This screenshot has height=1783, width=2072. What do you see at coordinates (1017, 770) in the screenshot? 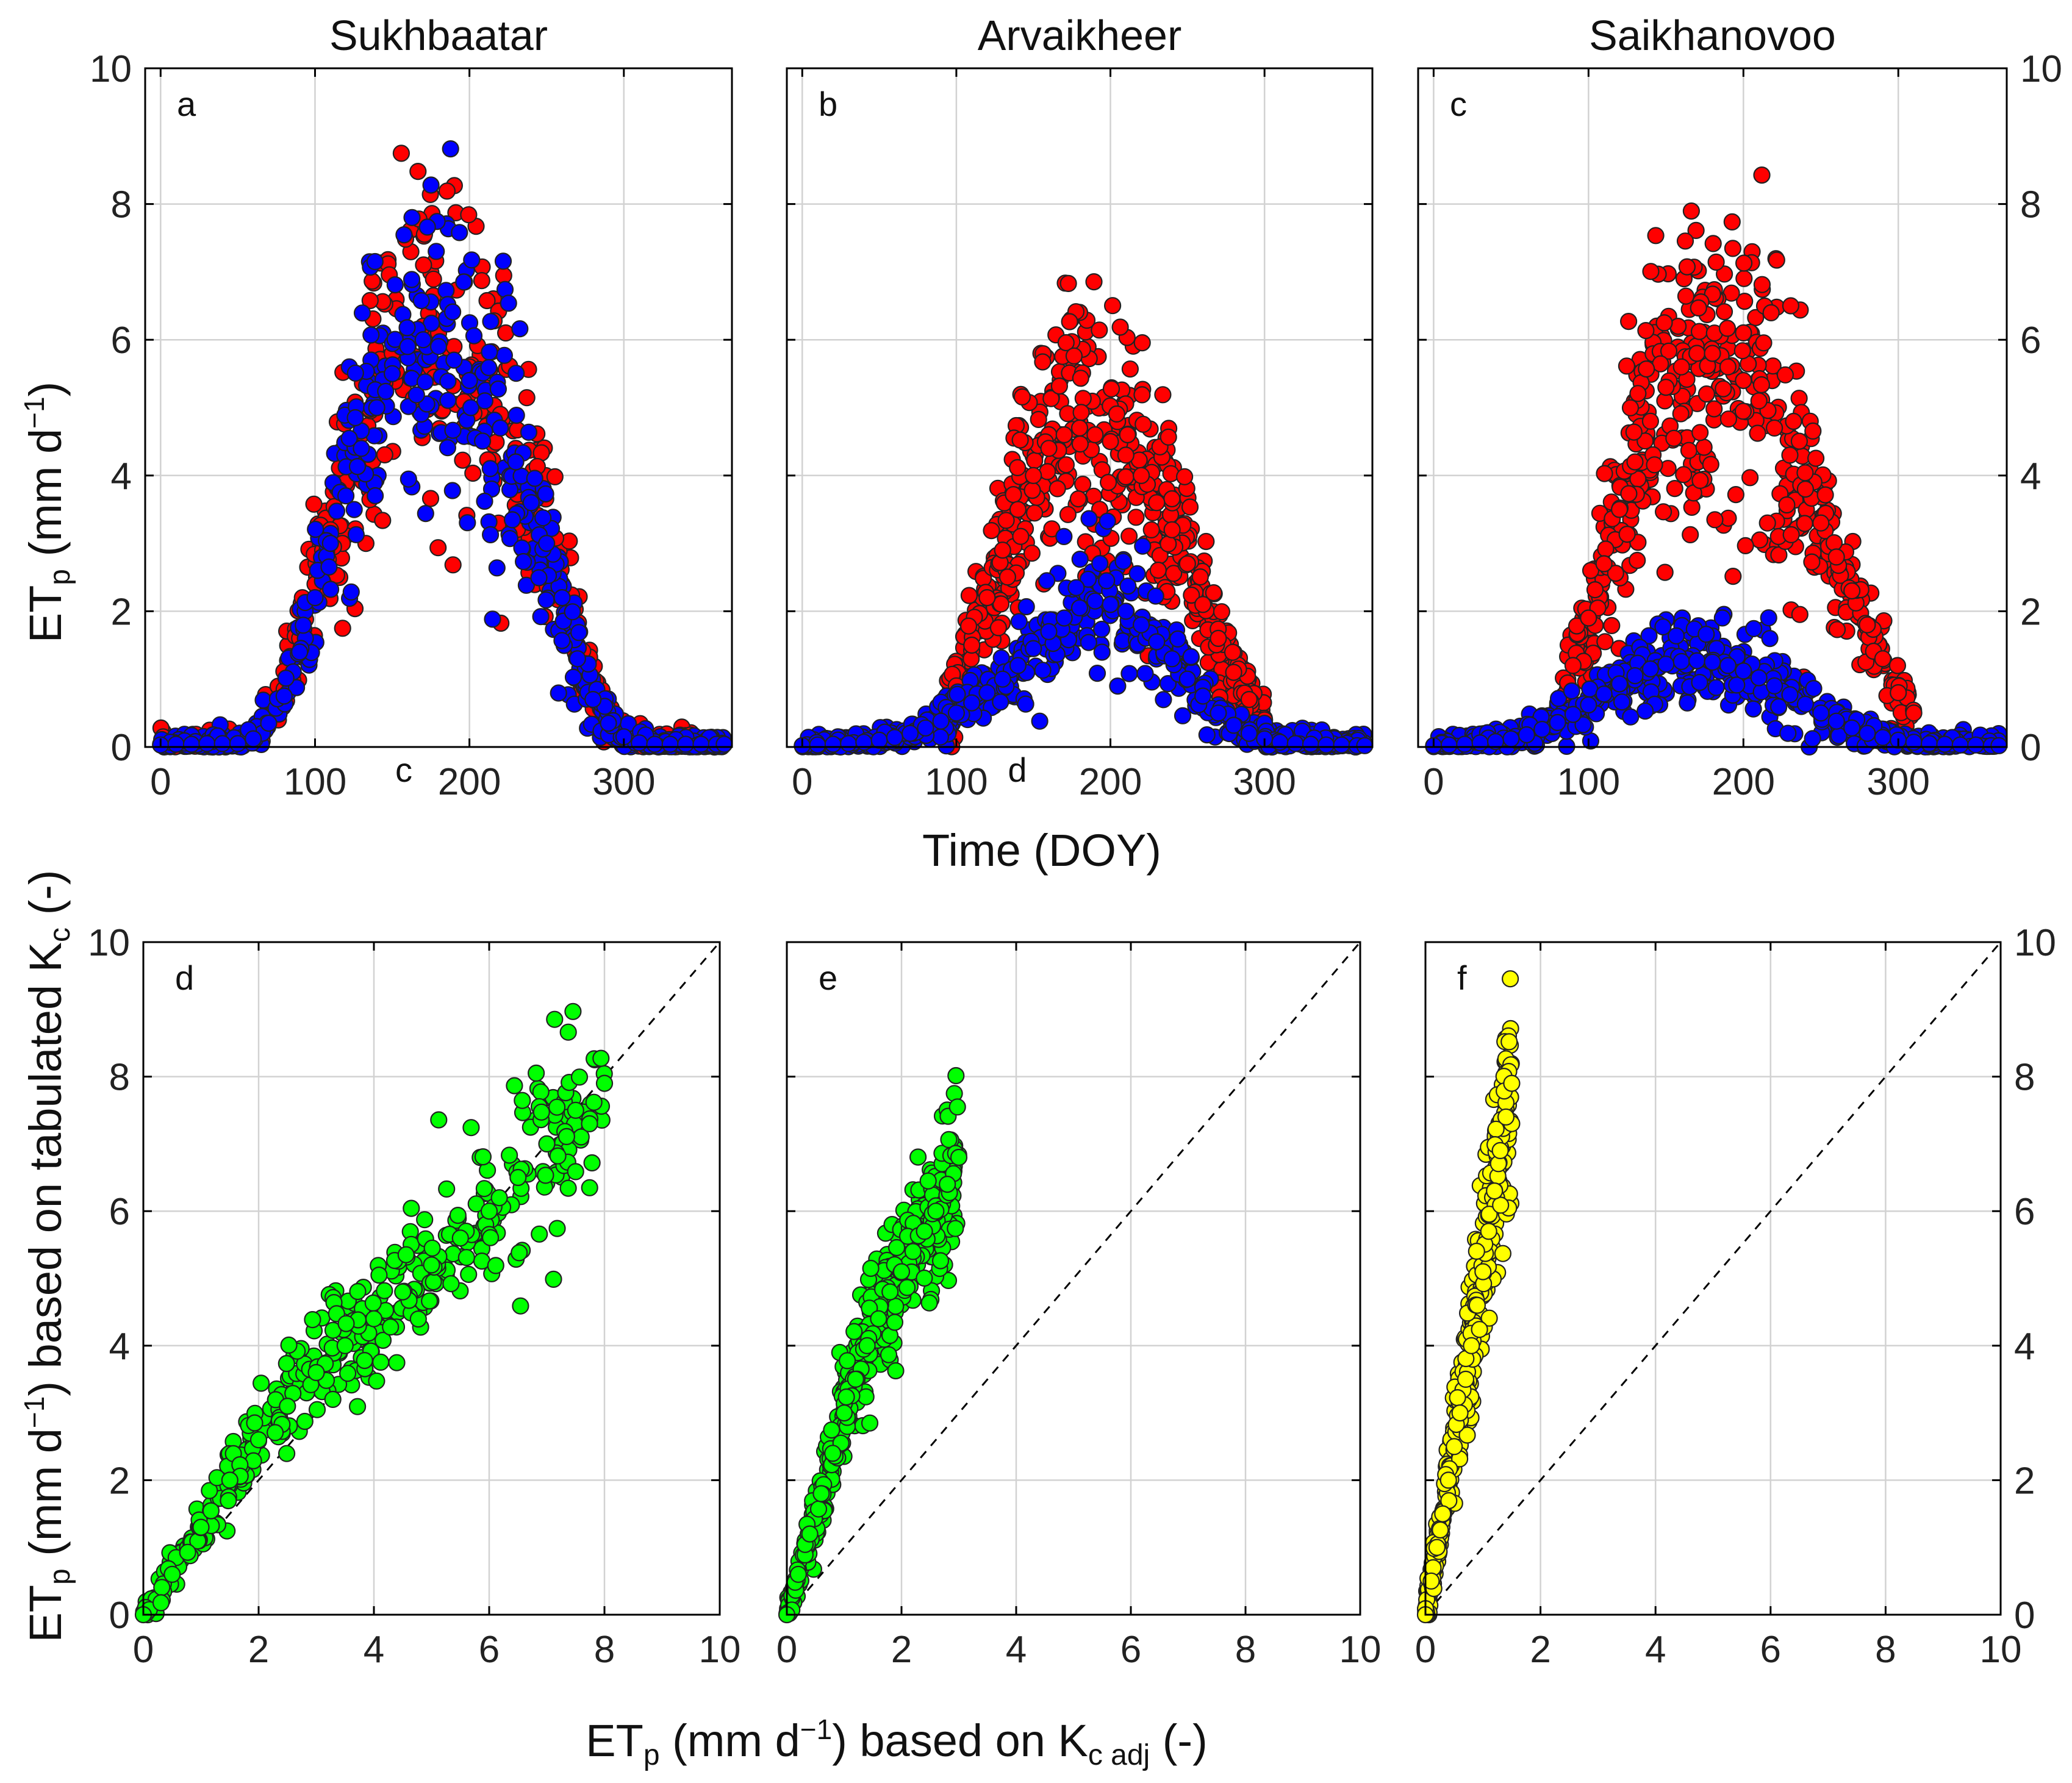
I see `stray-letter-middle: d` at bounding box center [1017, 770].